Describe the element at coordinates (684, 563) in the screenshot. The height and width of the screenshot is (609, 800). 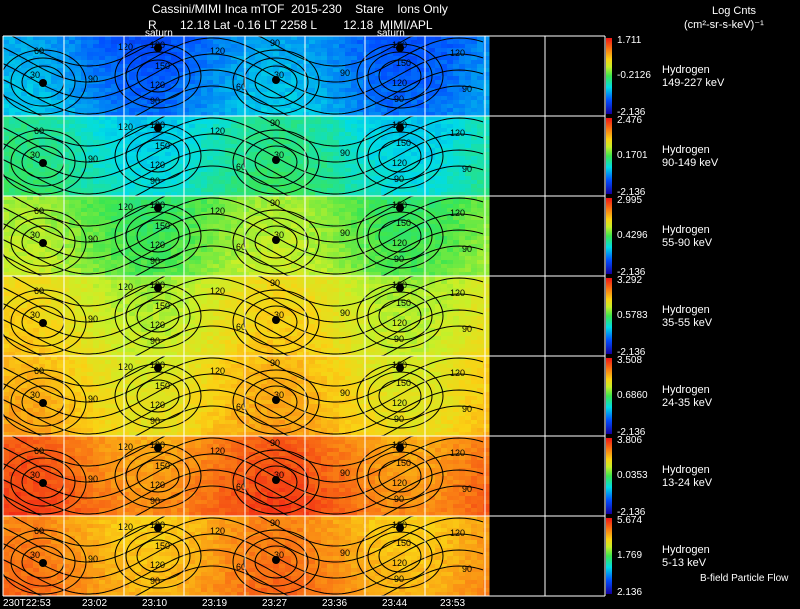
I see `channel-energy-label: 5-13 keV` at that location.